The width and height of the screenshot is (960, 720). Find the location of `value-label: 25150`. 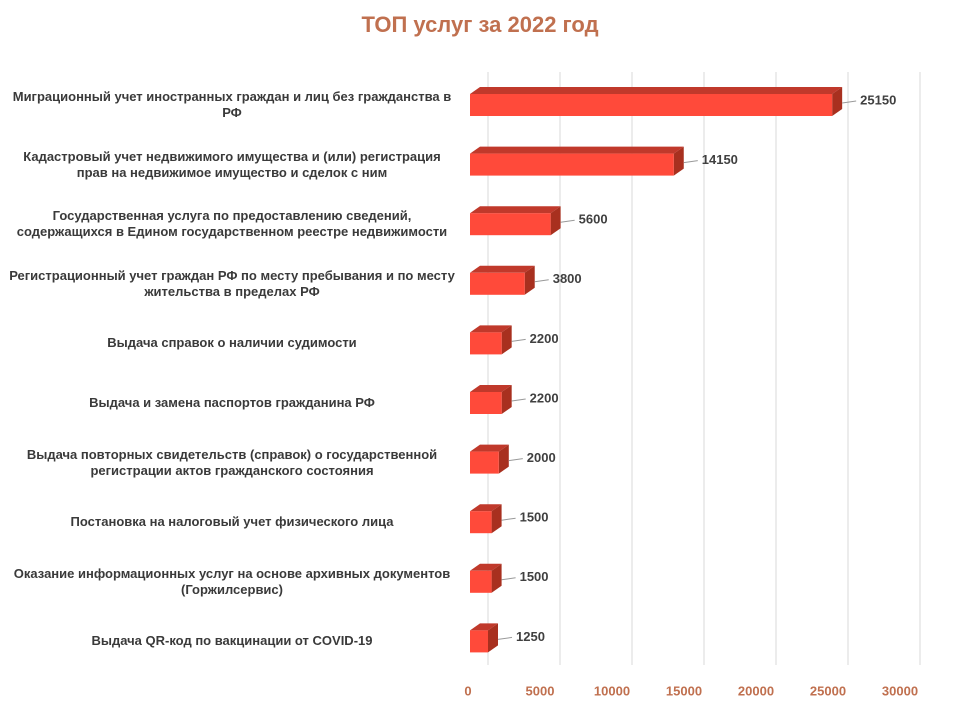

value-label: 25150 is located at coordinates (878, 99).